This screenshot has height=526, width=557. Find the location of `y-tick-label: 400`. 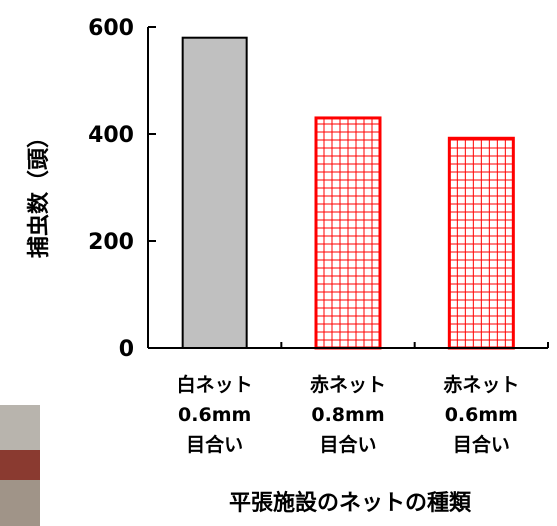

y-tick-label: 400 is located at coordinates (111, 135).